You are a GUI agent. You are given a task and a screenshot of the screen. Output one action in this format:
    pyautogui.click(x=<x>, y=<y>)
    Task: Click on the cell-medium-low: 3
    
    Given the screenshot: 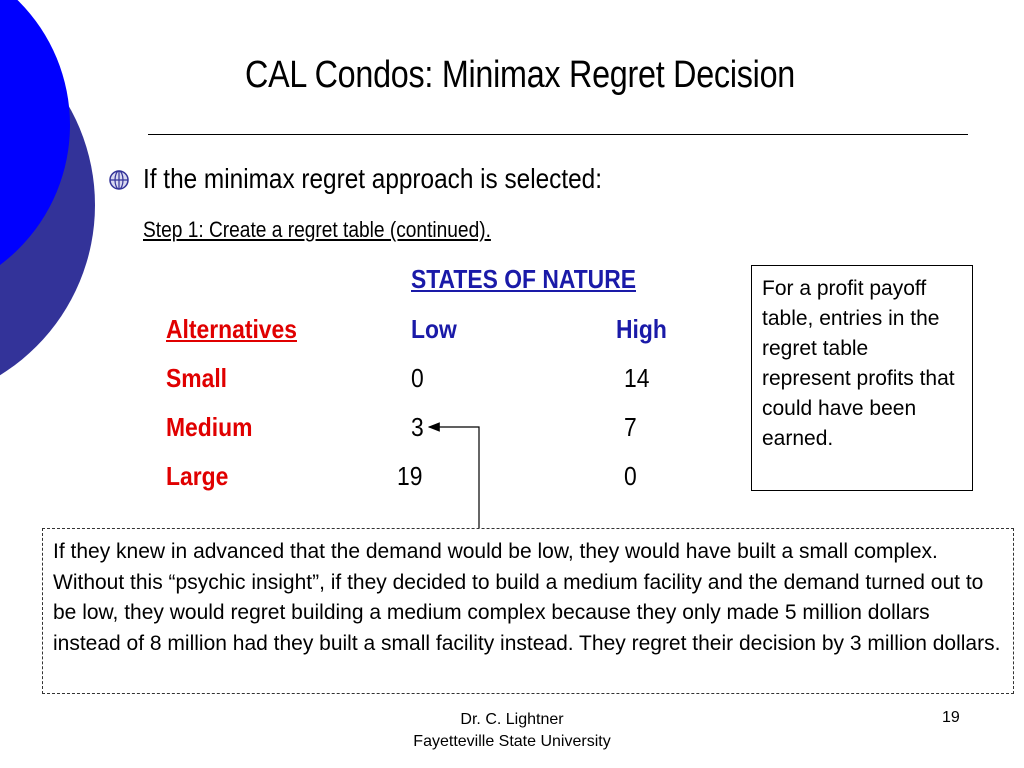 What is the action you would take?
    pyautogui.click(x=417, y=427)
    